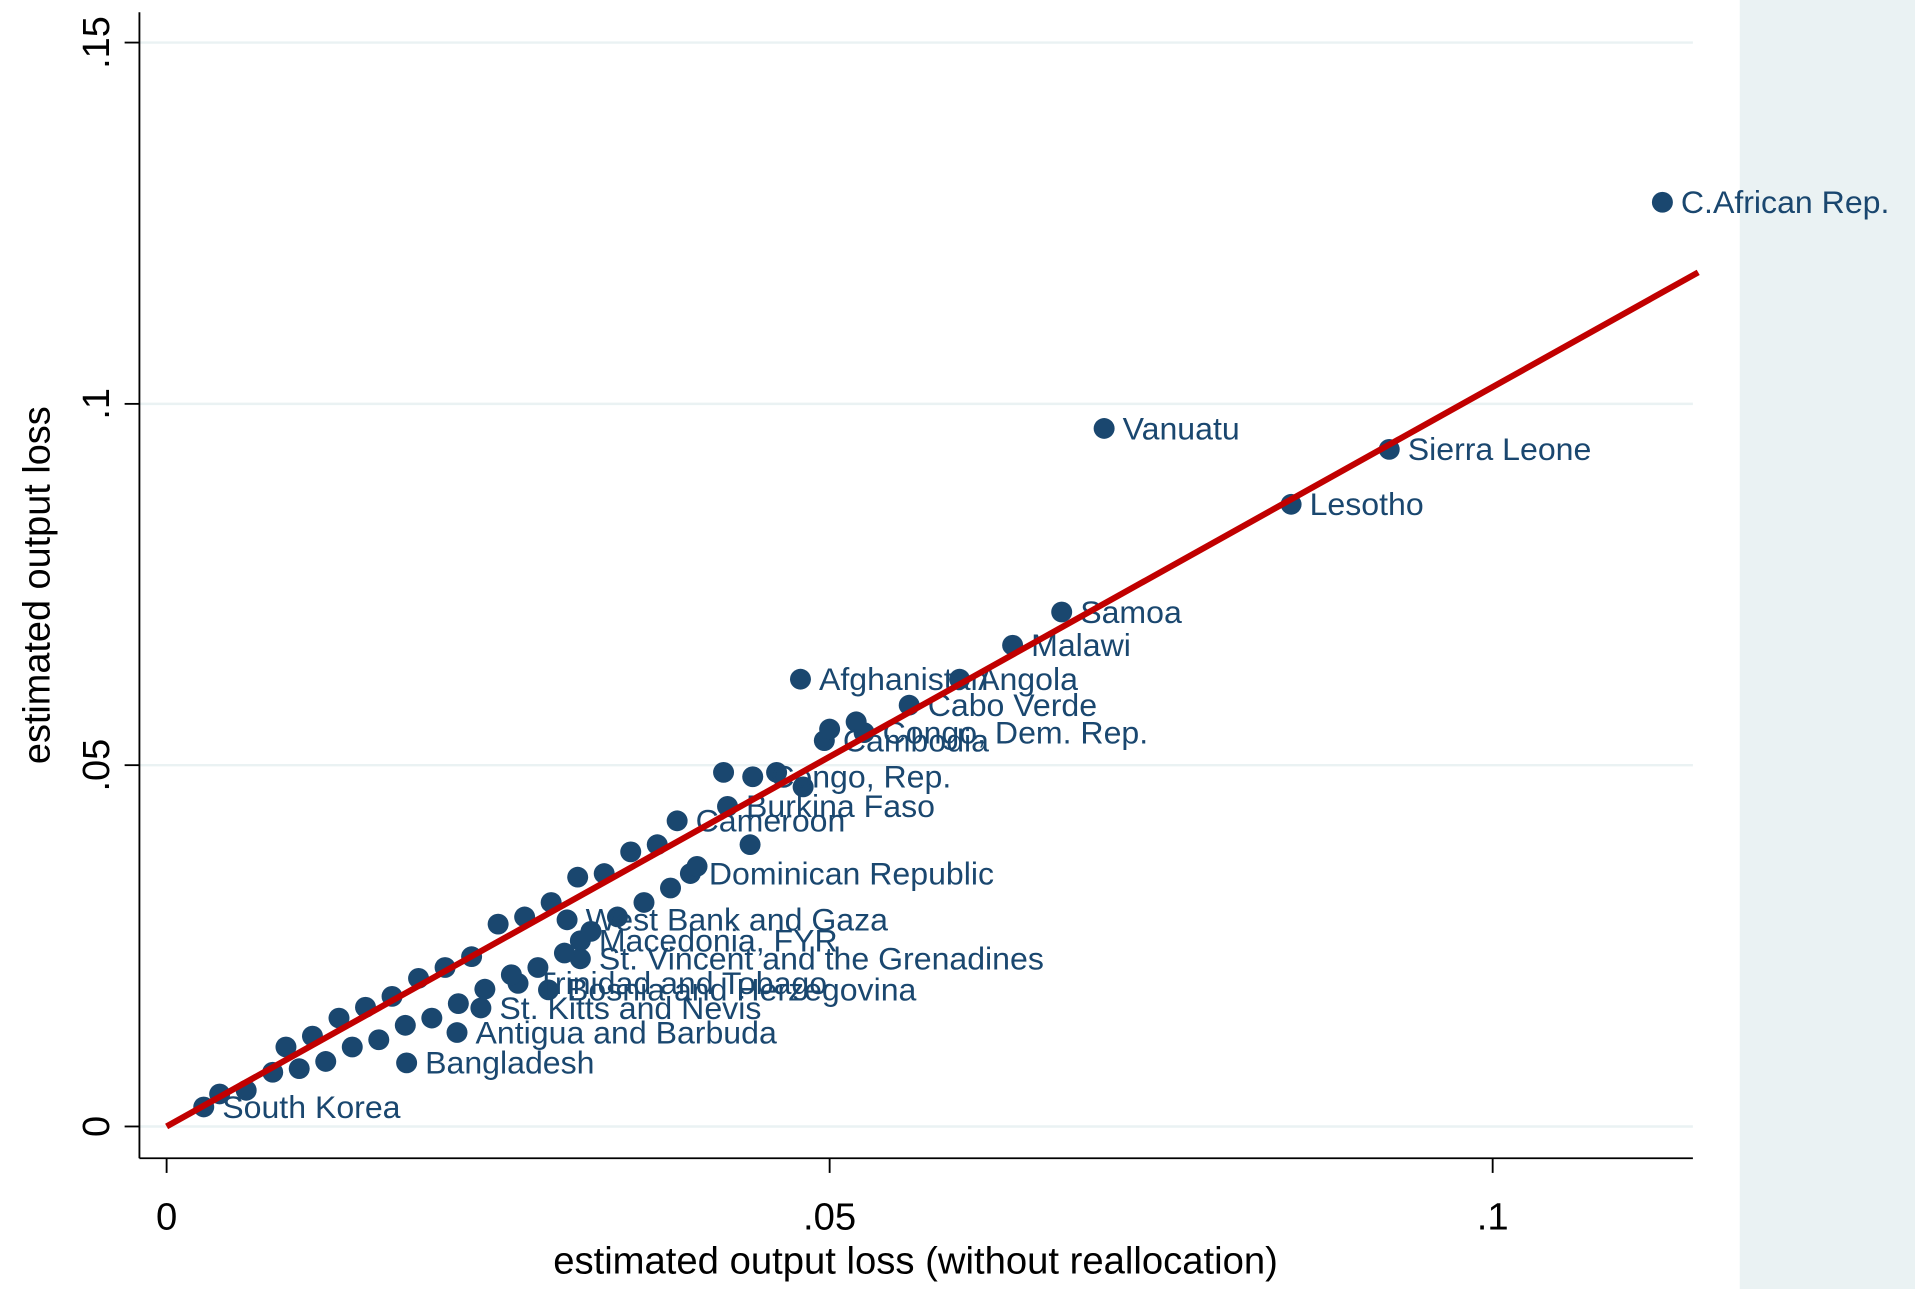 The width and height of the screenshot is (1915, 1289). I want to click on point-label: St. Kitts and Nevis, so click(630, 1008).